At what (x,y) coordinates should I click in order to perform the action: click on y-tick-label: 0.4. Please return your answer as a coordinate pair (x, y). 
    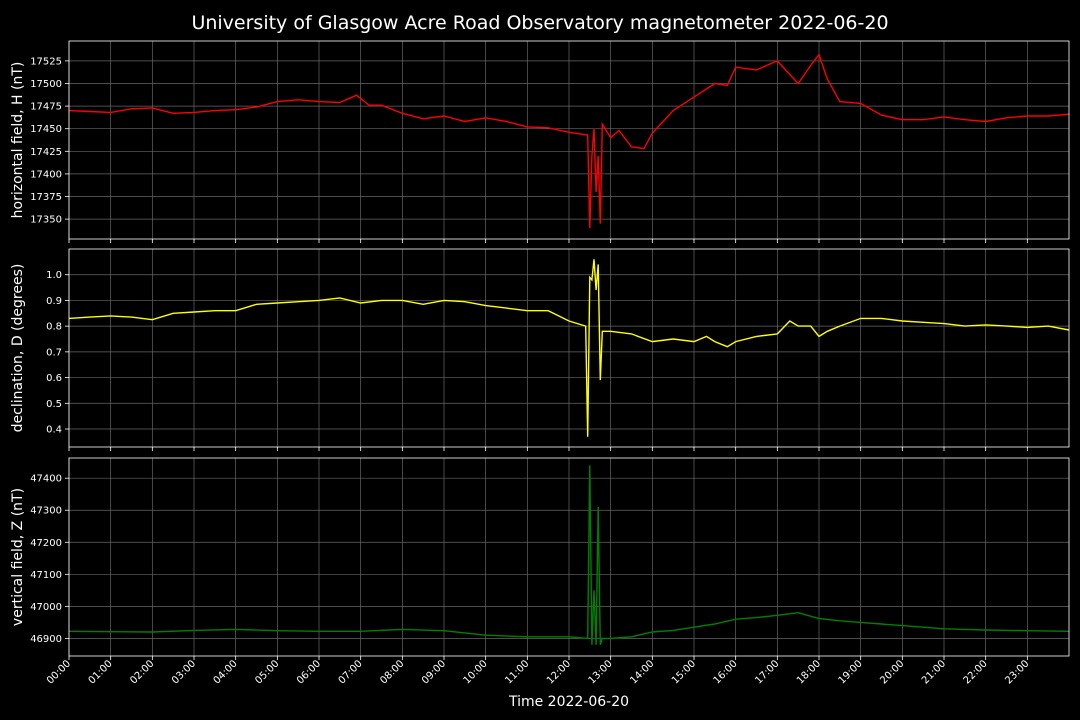
    Looking at the image, I should click on (54, 430).